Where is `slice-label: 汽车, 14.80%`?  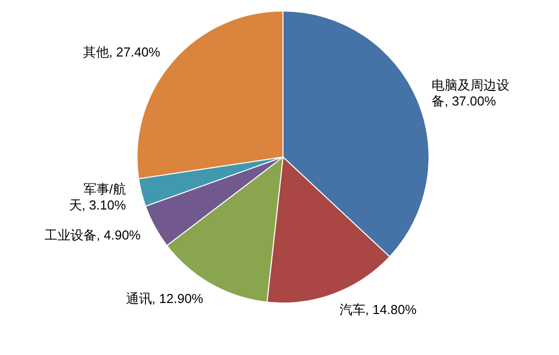 slice-label: 汽车, 14.80% is located at coordinates (378, 309).